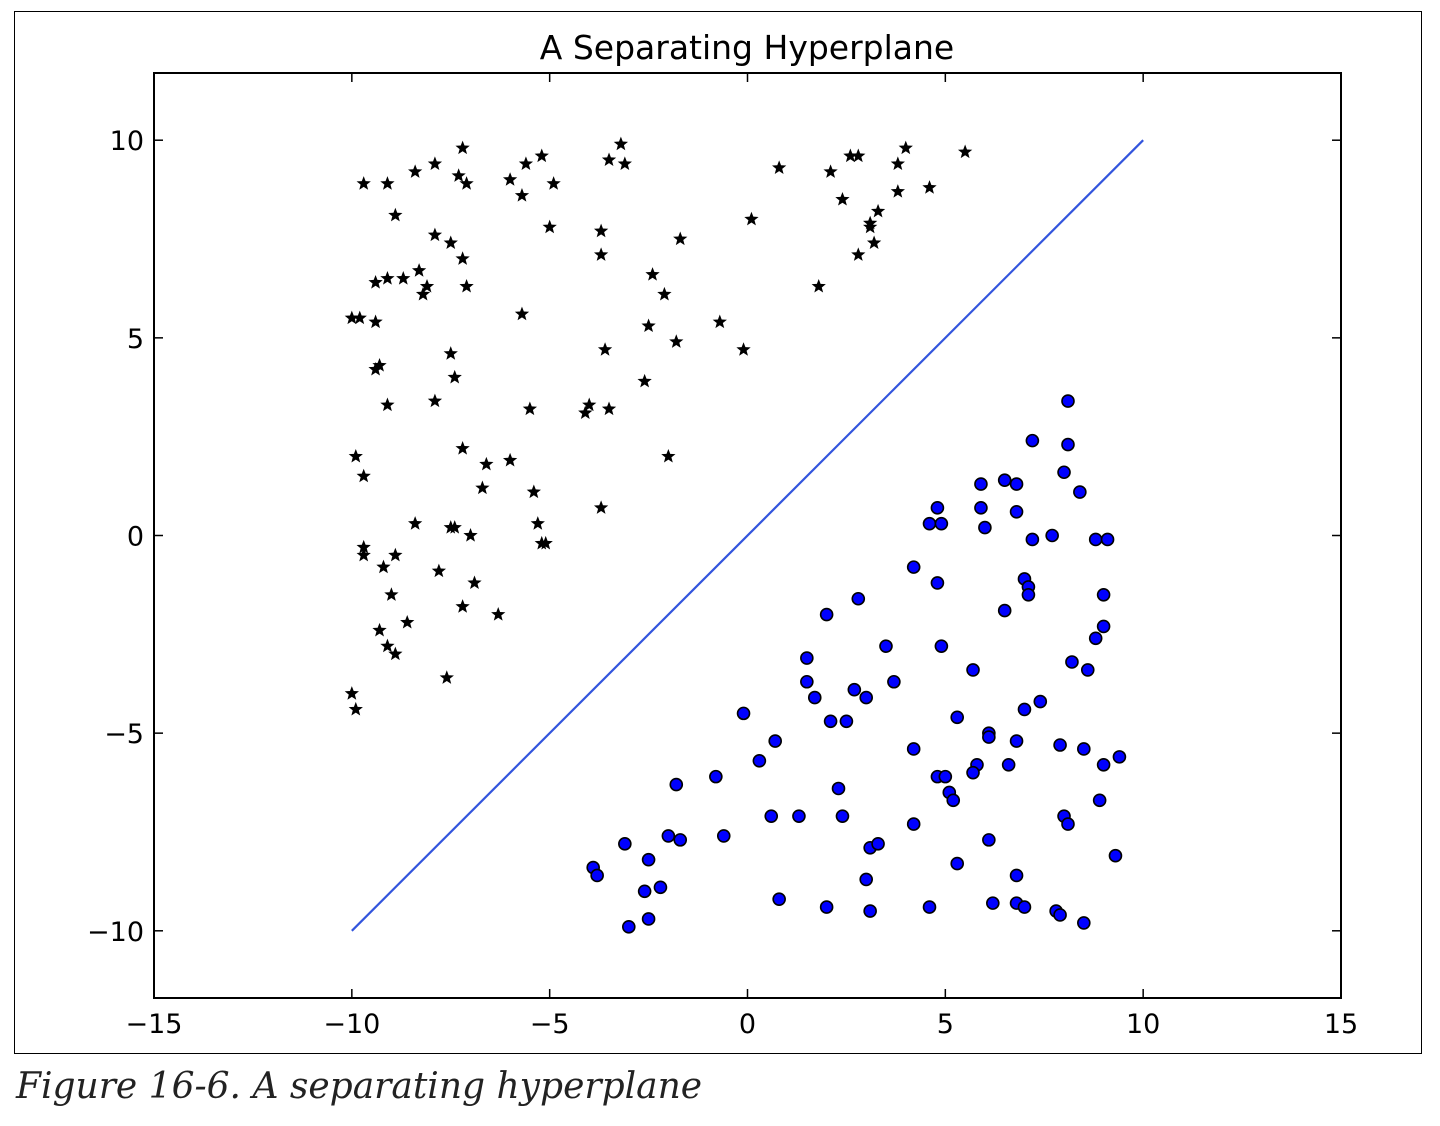  Describe the element at coordinates (135, 537) in the screenshot. I see `y-tick-label: 0` at that location.